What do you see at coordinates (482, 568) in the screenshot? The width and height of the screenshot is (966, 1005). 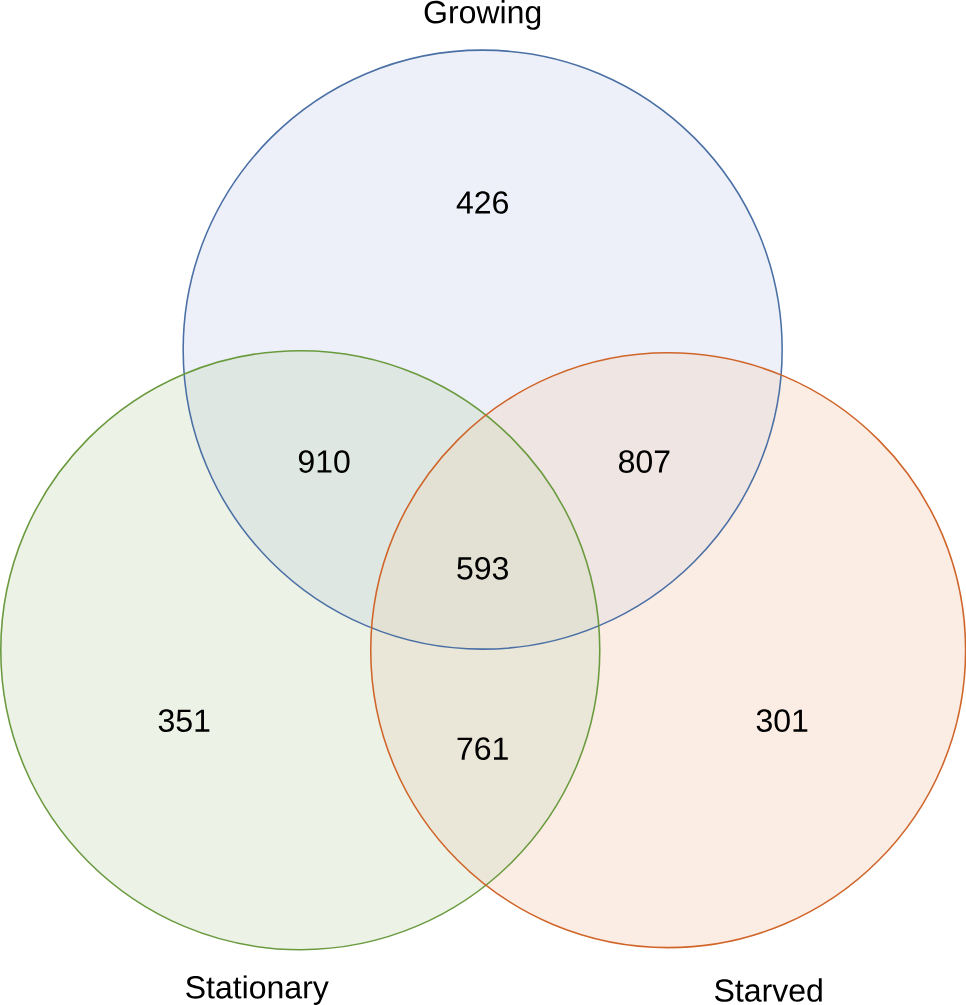 I see `data-label: 593` at bounding box center [482, 568].